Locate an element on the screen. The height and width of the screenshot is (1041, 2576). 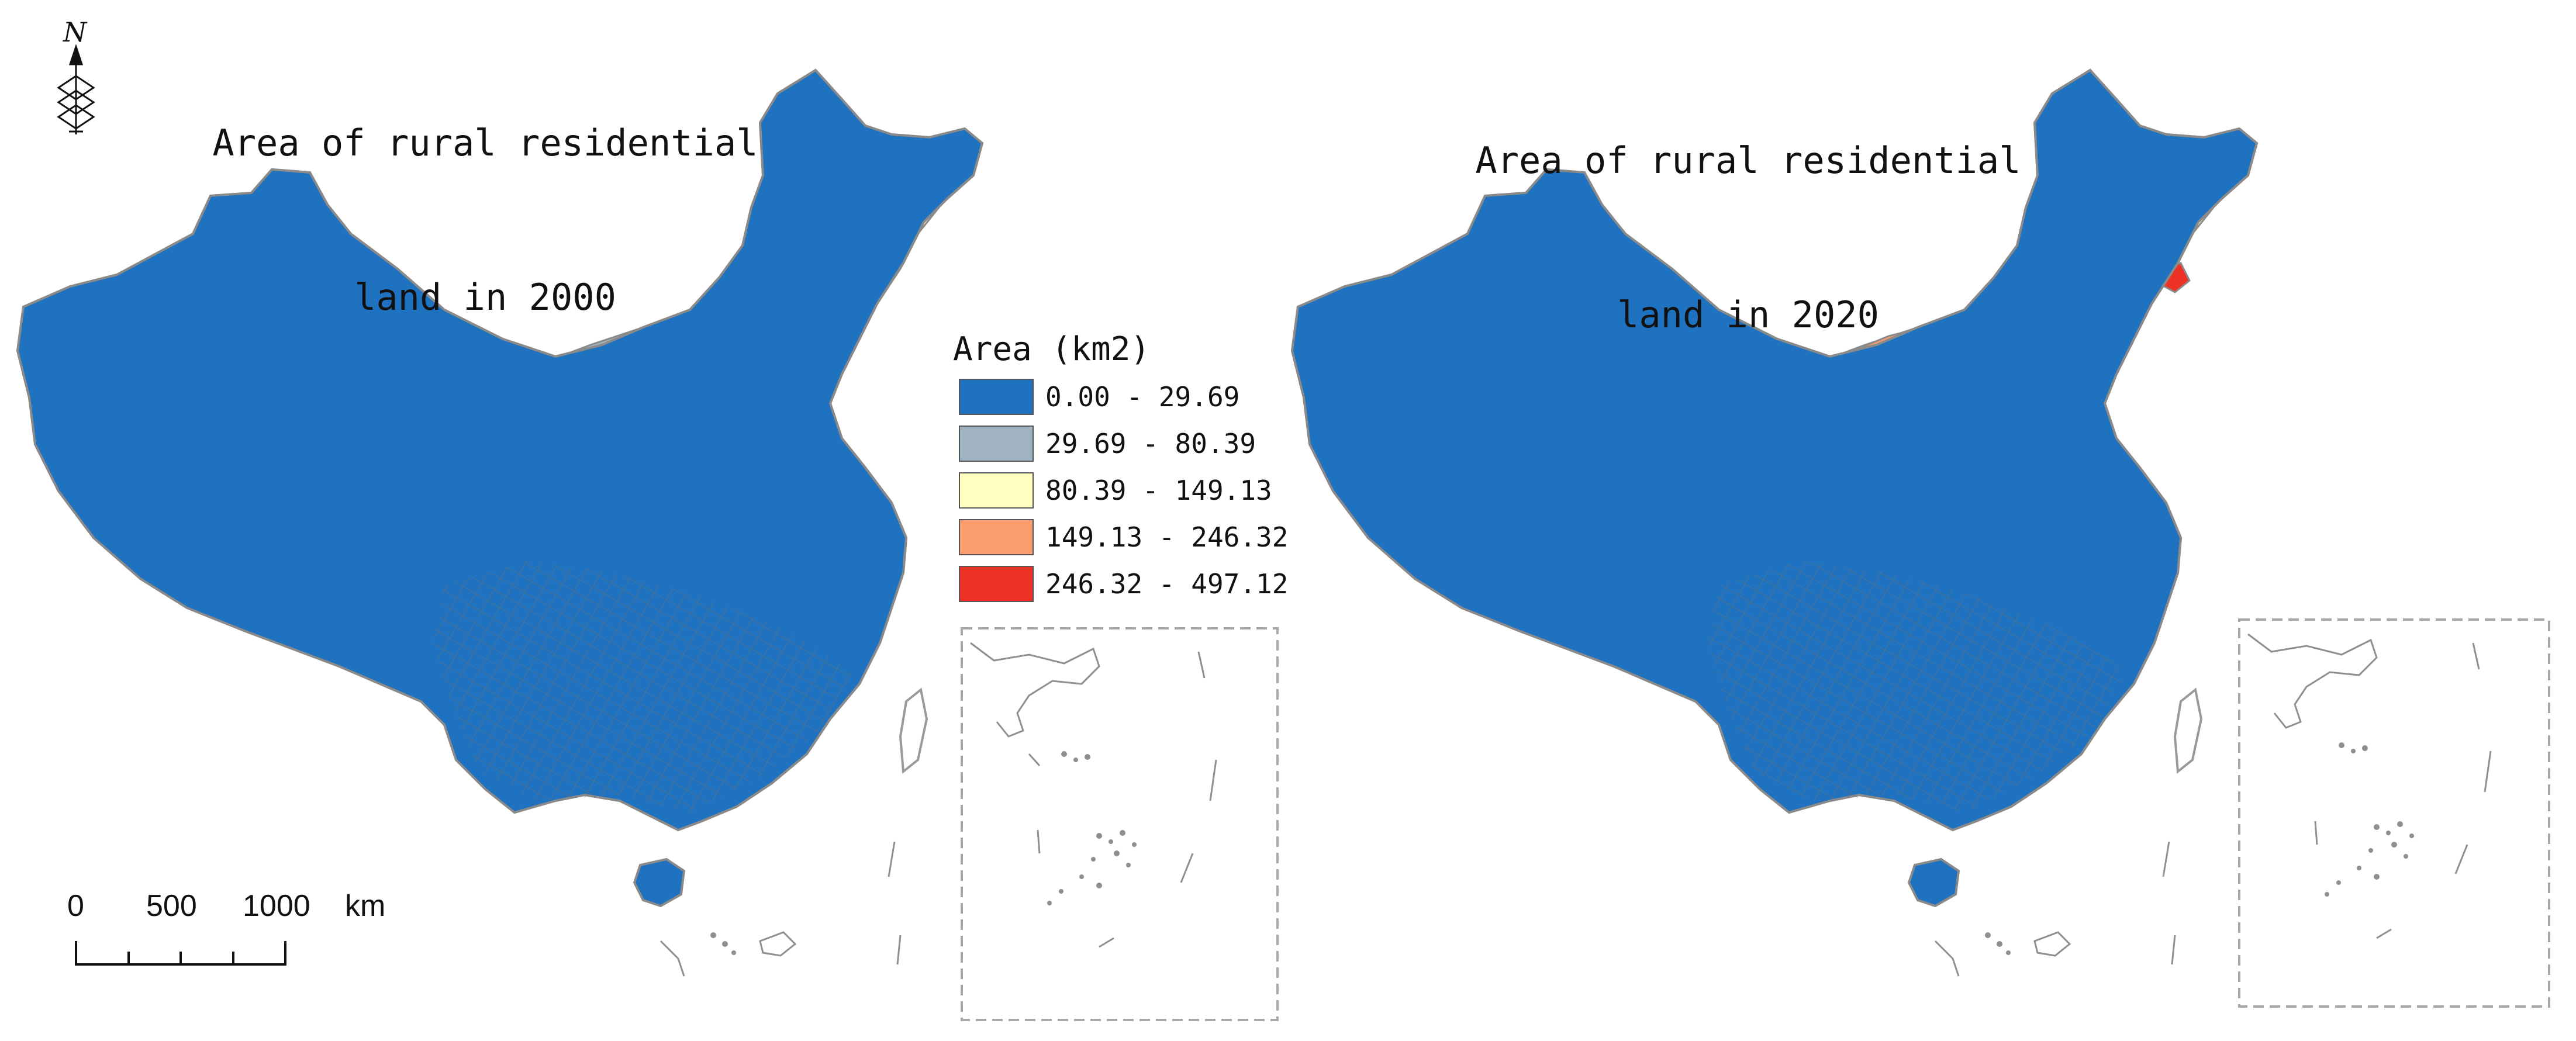
scale-tick-1000: 1000 is located at coordinates (276, 906).